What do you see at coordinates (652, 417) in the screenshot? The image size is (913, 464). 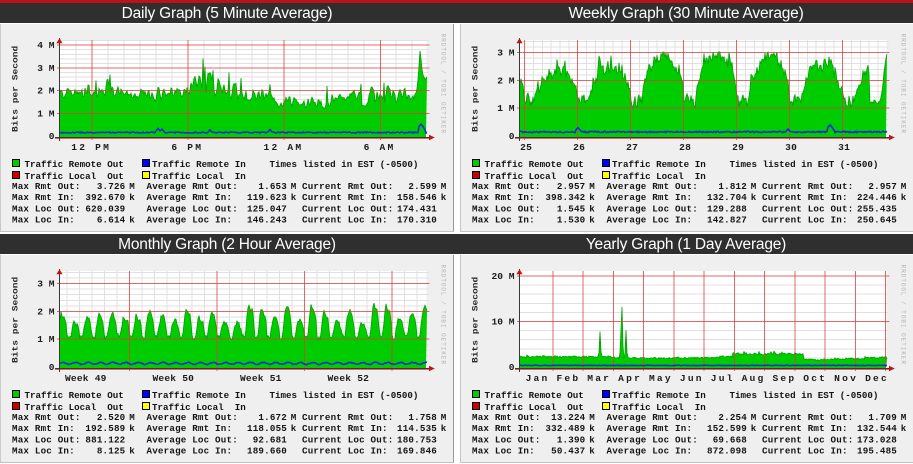 I see `svg-text: Average Rmt Out:` at bounding box center [652, 417].